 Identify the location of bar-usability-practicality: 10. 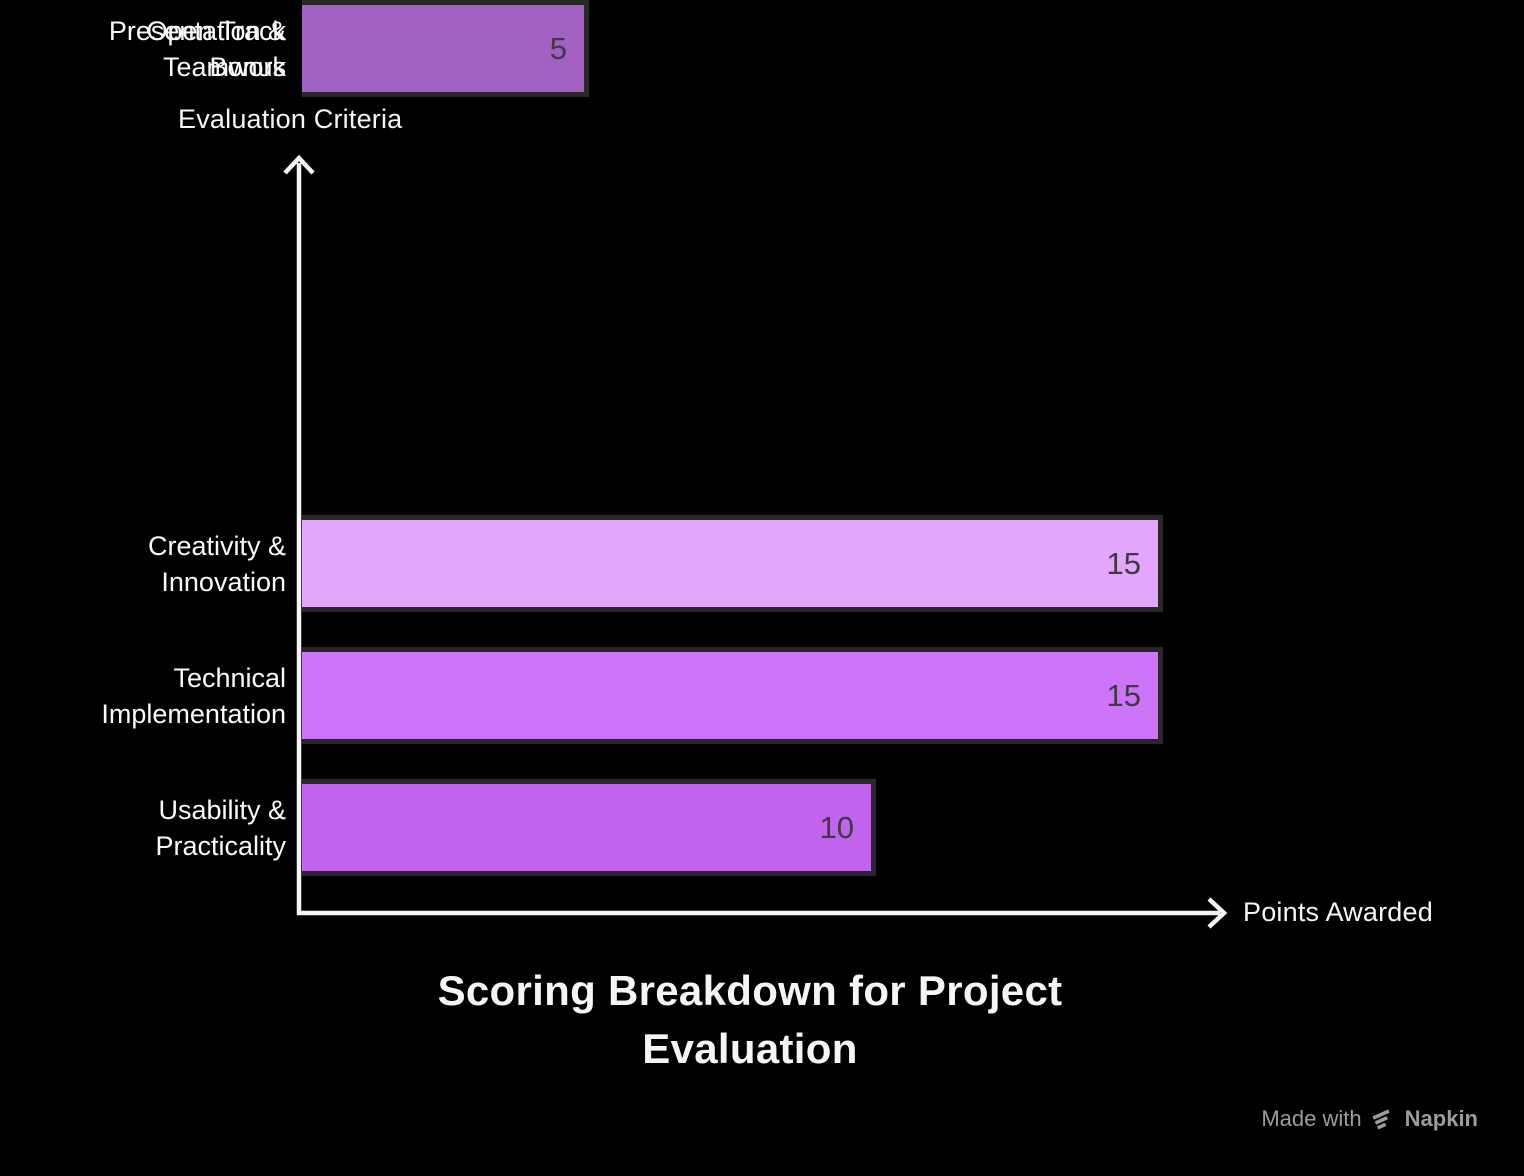
(589, 827).